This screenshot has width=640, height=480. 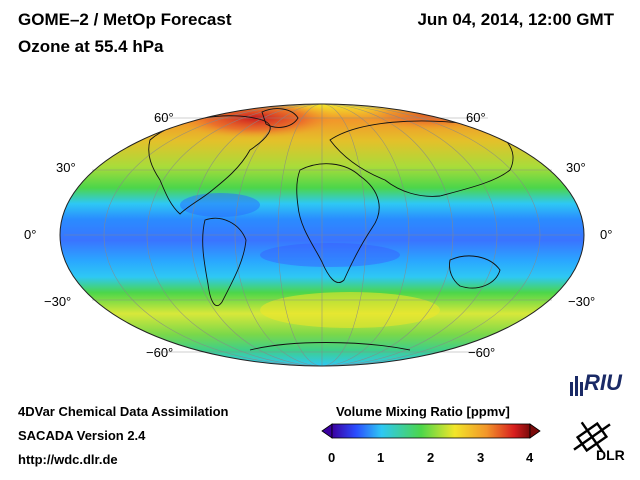 I want to click on lat-label-left-30: 30°, so click(x=66, y=167).